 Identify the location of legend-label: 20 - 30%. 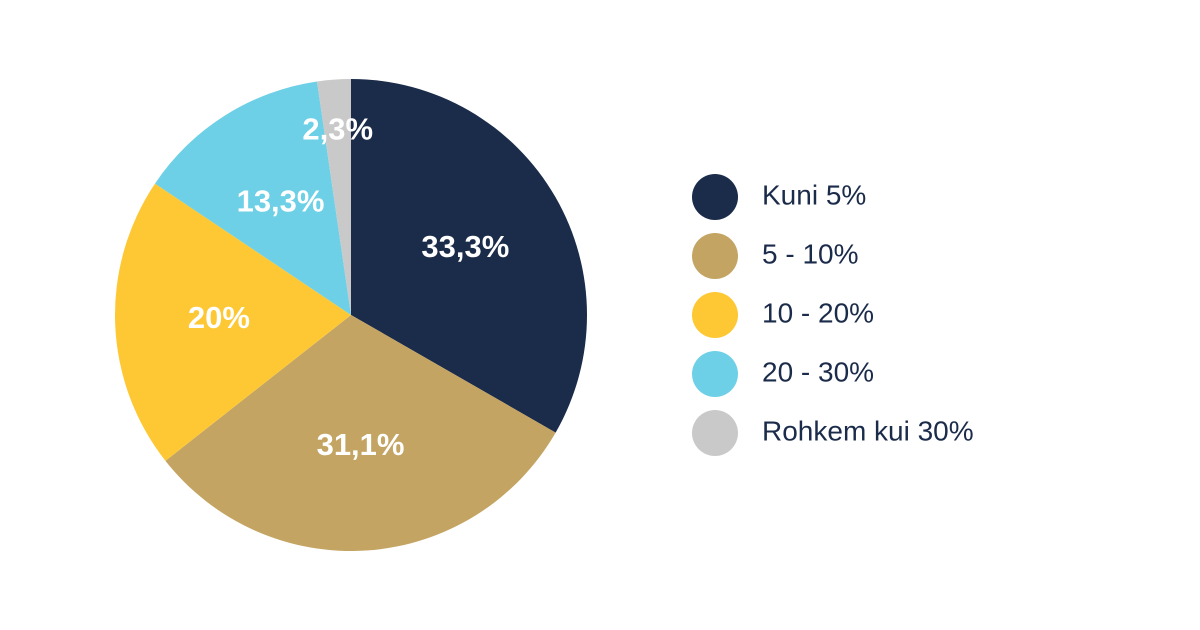
(818, 371).